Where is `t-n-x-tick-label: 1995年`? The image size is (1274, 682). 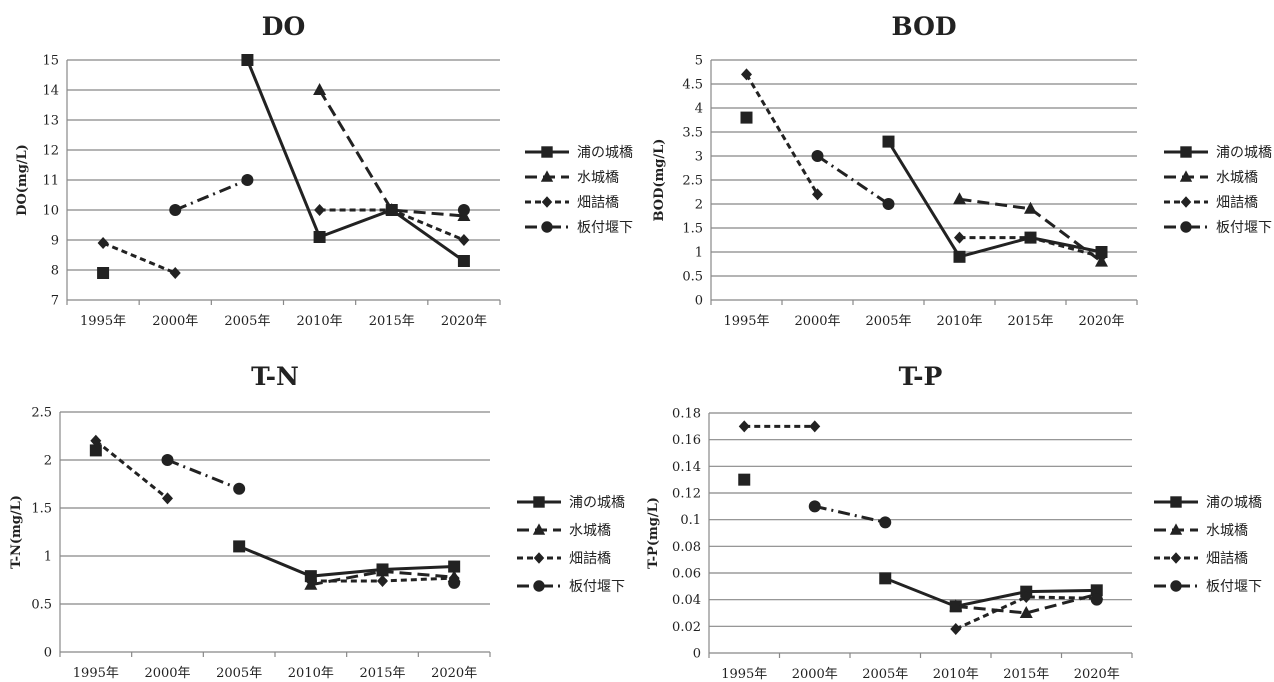
t-n-x-tick-label: 1995年 is located at coordinates (96, 673).